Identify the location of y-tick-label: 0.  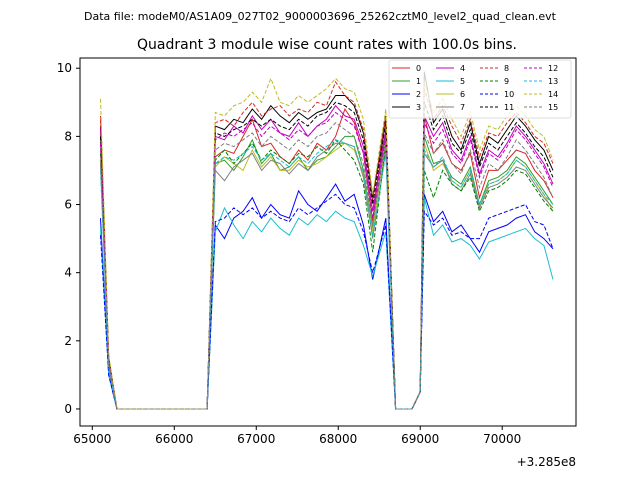
(68, 409).